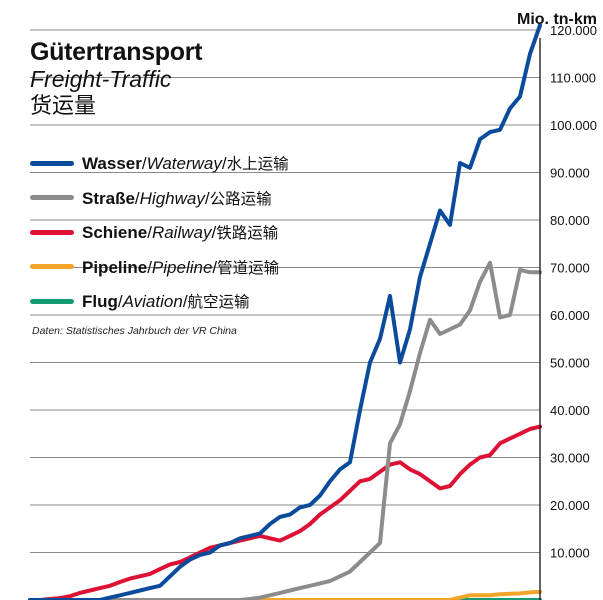  What do you see at coordinates (116, 52) in the screenshot?
I see `title-german: Gütertransport` at bounding box center [116, 52].